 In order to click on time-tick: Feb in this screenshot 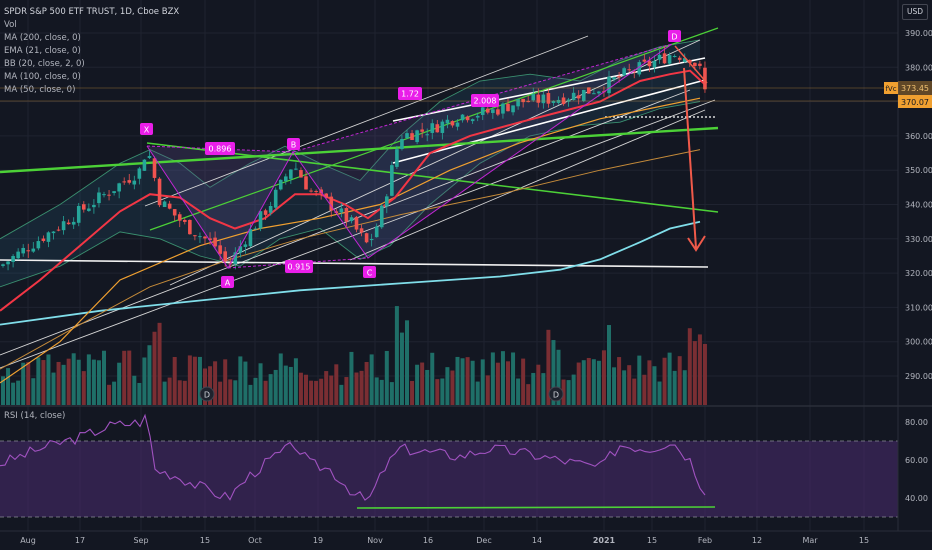, I will do `click(705, 540)`.